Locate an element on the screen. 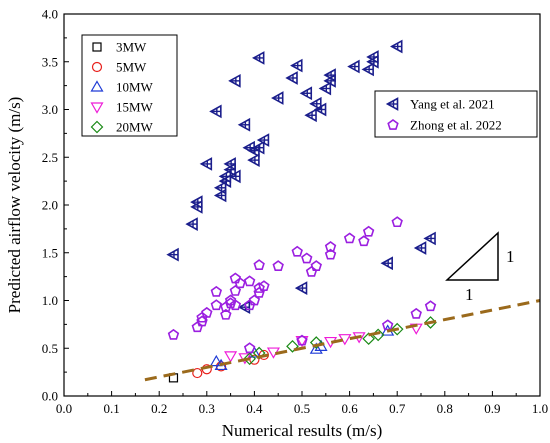 The height and width of the screenshot is (443, 550). x-tick-label: 0.9 is located at coordinates (492, 408).